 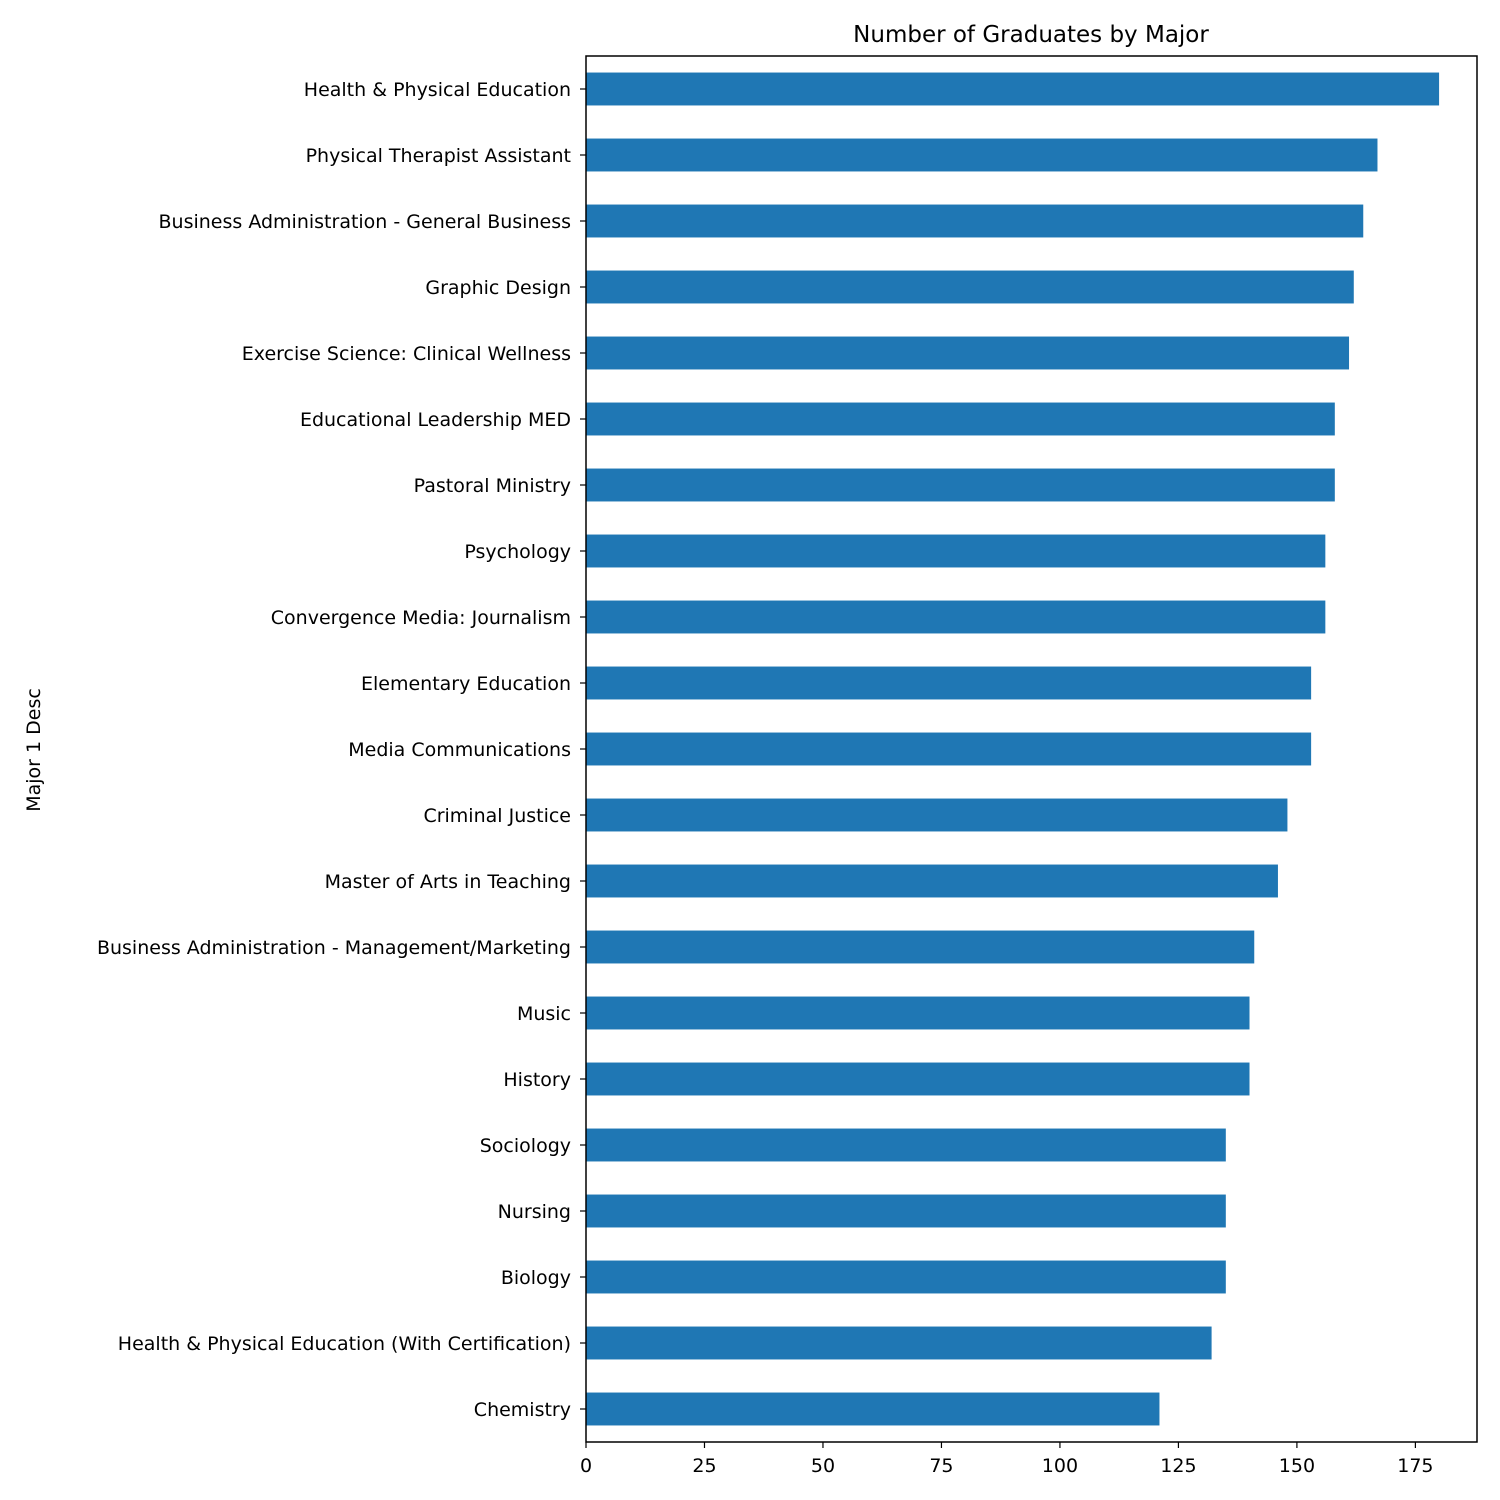 I want to click on category-label: History, so click(x=537, y=1080).